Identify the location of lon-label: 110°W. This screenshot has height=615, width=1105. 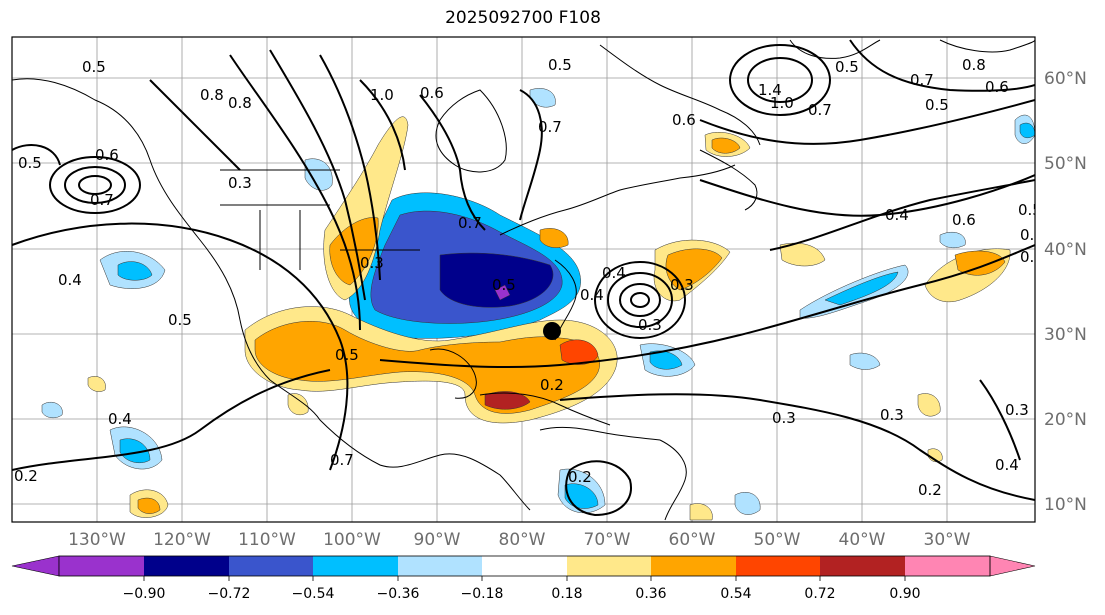
(267, 540).